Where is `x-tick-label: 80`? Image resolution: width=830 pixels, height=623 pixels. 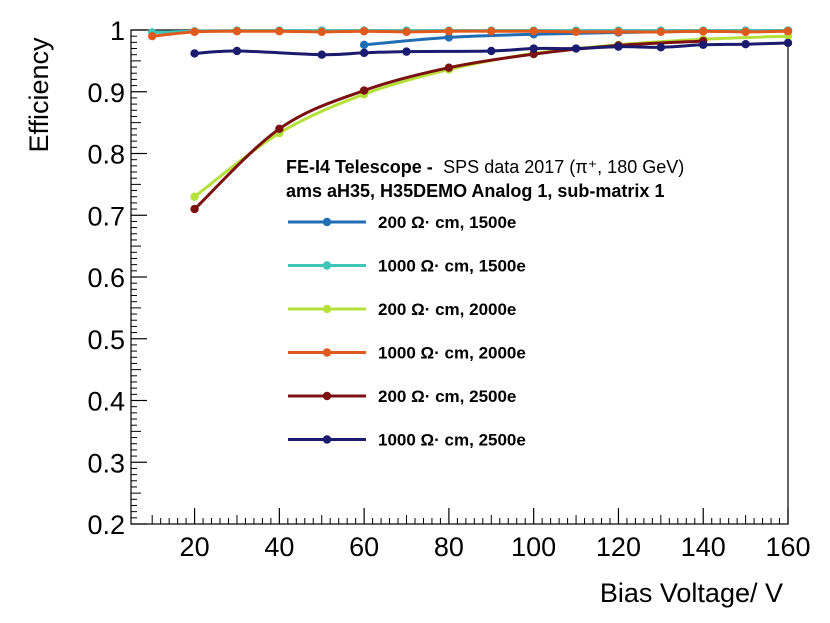 x-tick-label: 80 is located at coordinates (449, 547).